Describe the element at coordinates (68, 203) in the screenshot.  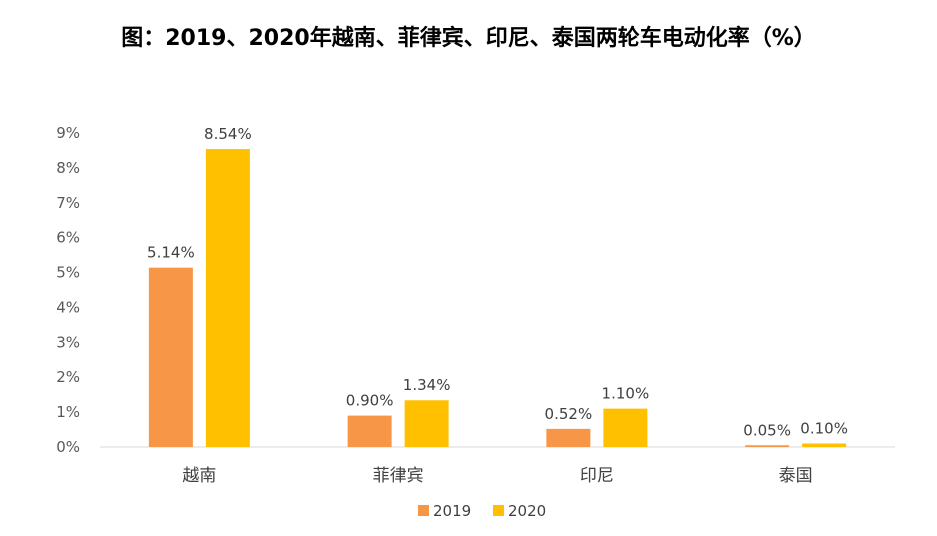
I see `y-tick-label: 7%` at that location.